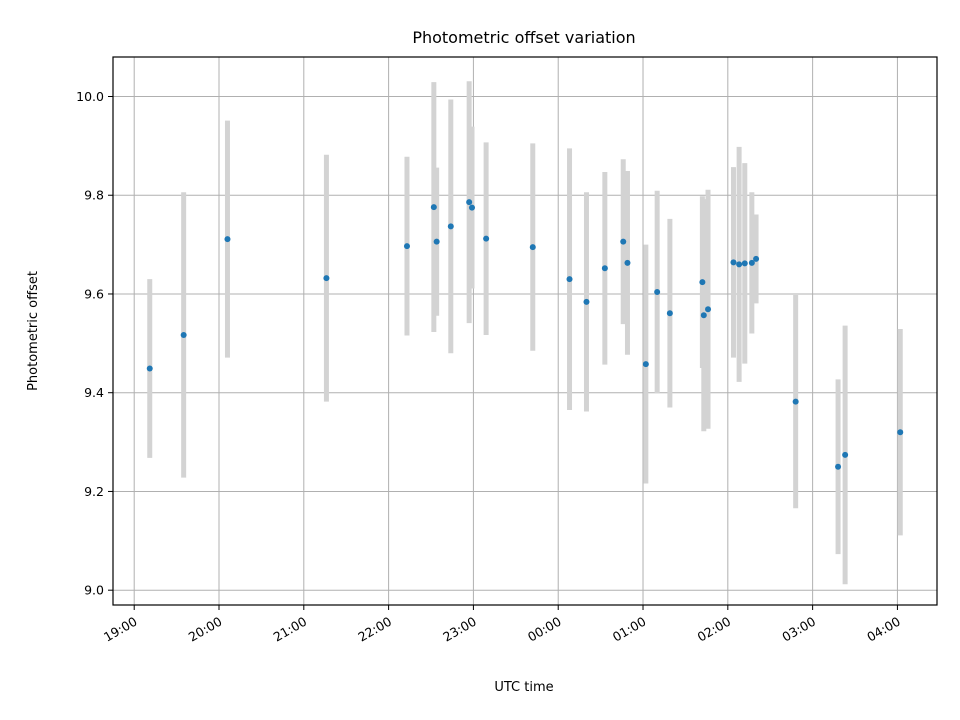 This screenshot has height=720, width=960. What do you see at coordinates (290, 629) in the screenshot?
I see `x-tick-label: 21:00` at bounding box center [290, 629].